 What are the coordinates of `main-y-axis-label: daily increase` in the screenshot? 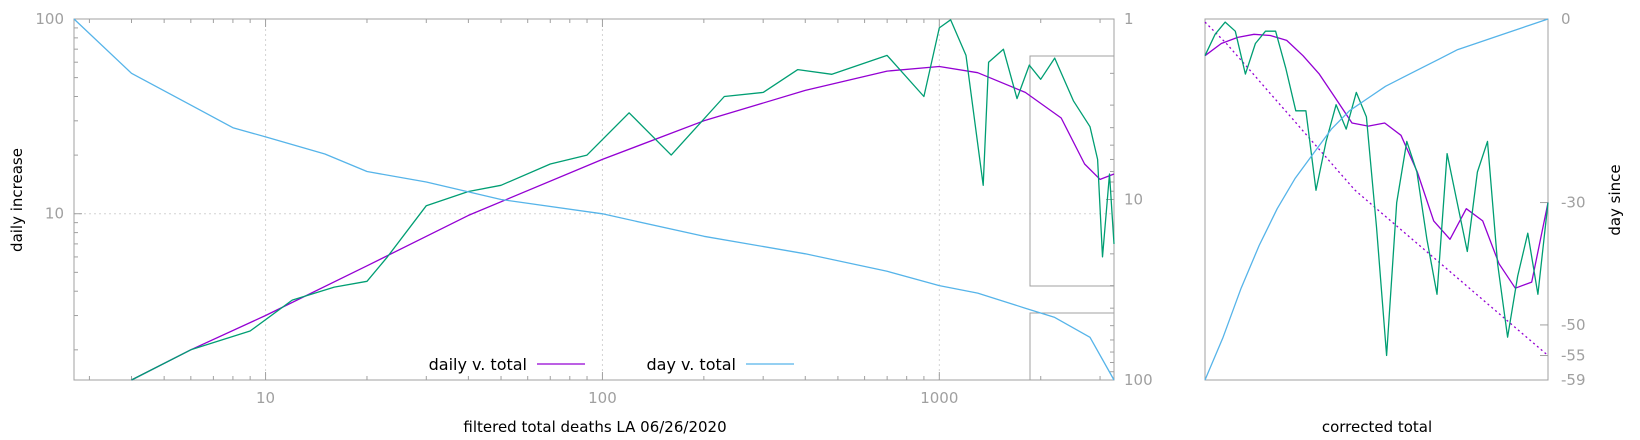 It's located at (17, 200).